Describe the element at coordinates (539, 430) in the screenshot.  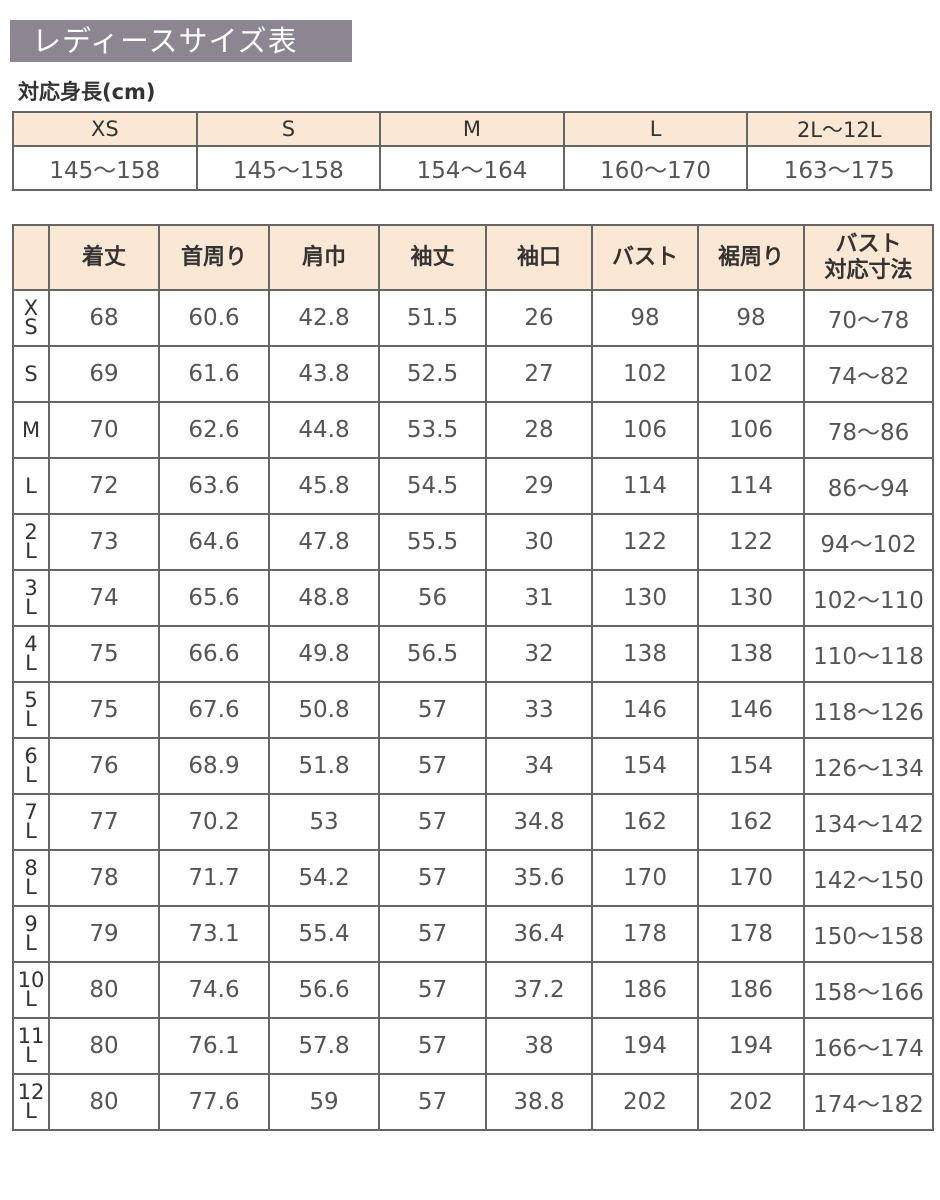
I see `measurement-cell: 28` at that location.